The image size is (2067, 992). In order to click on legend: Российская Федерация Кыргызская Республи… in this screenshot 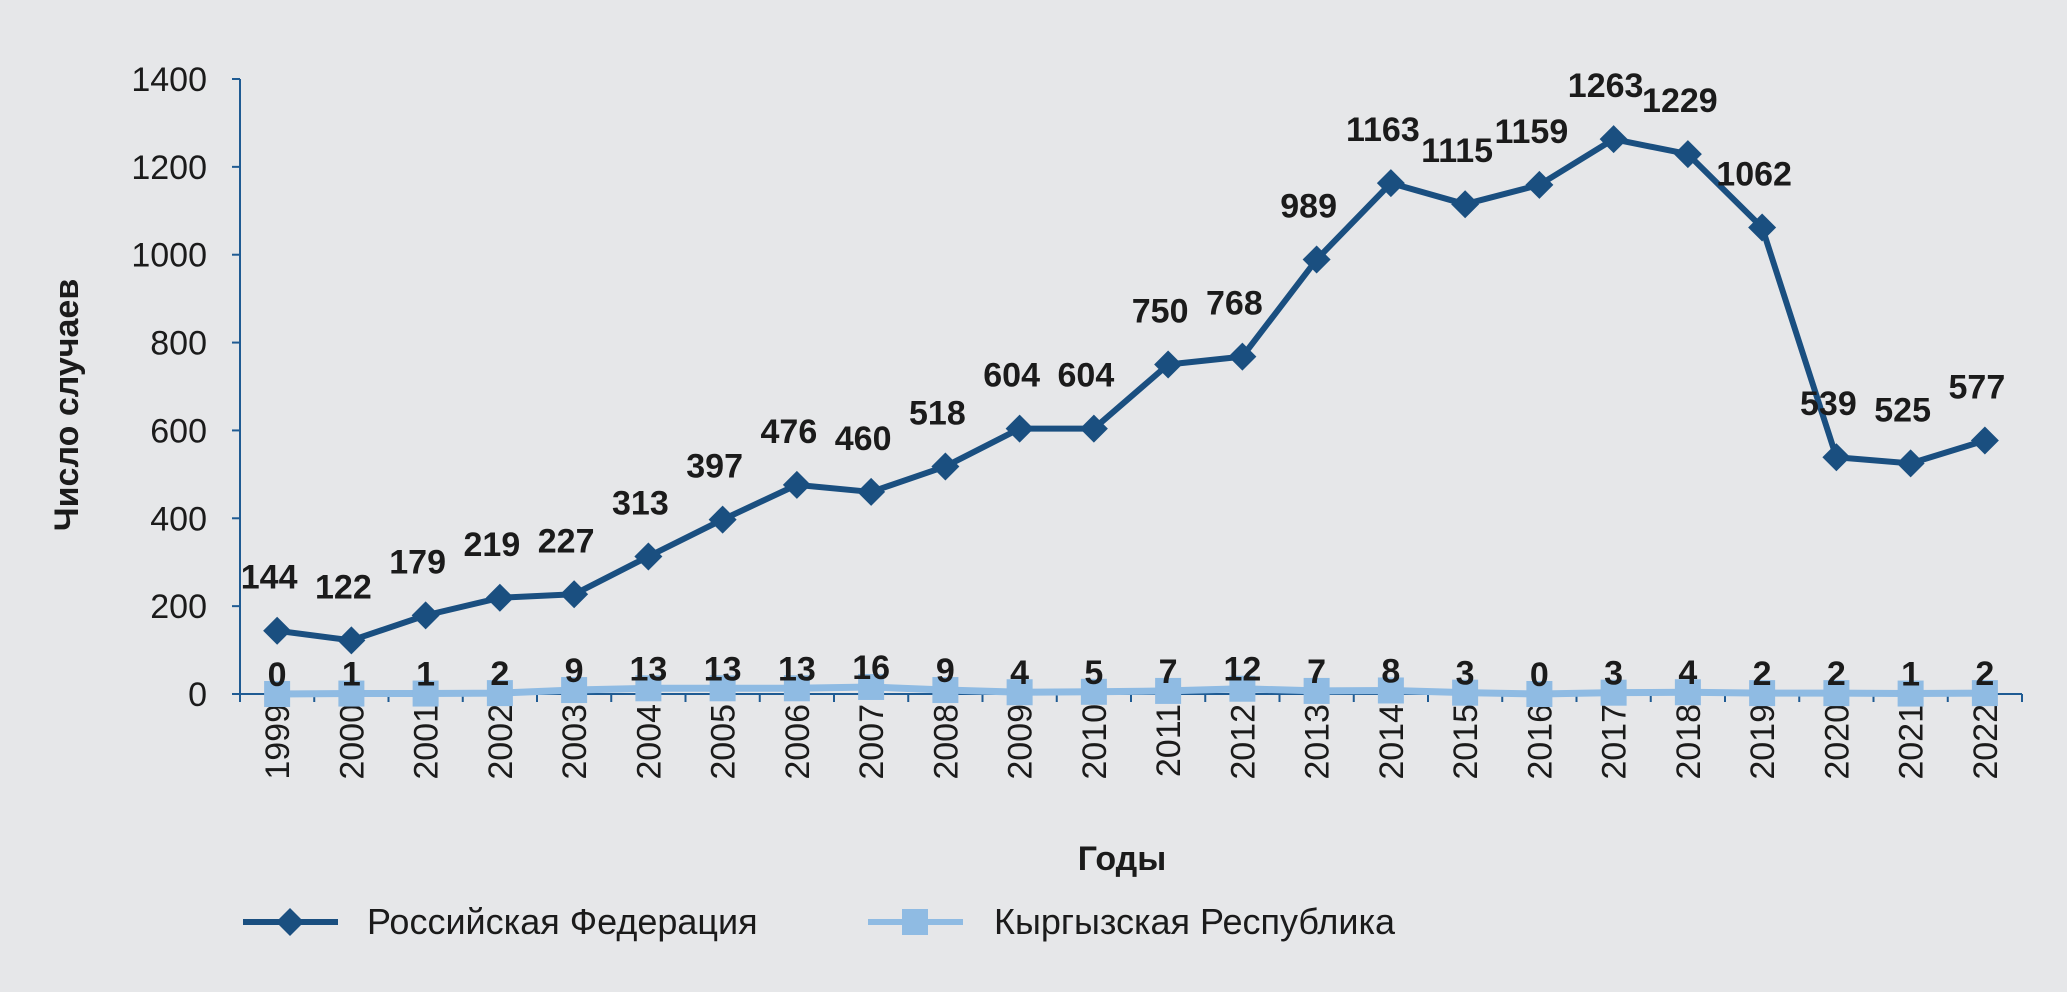, I will do `click(819, 921)`.